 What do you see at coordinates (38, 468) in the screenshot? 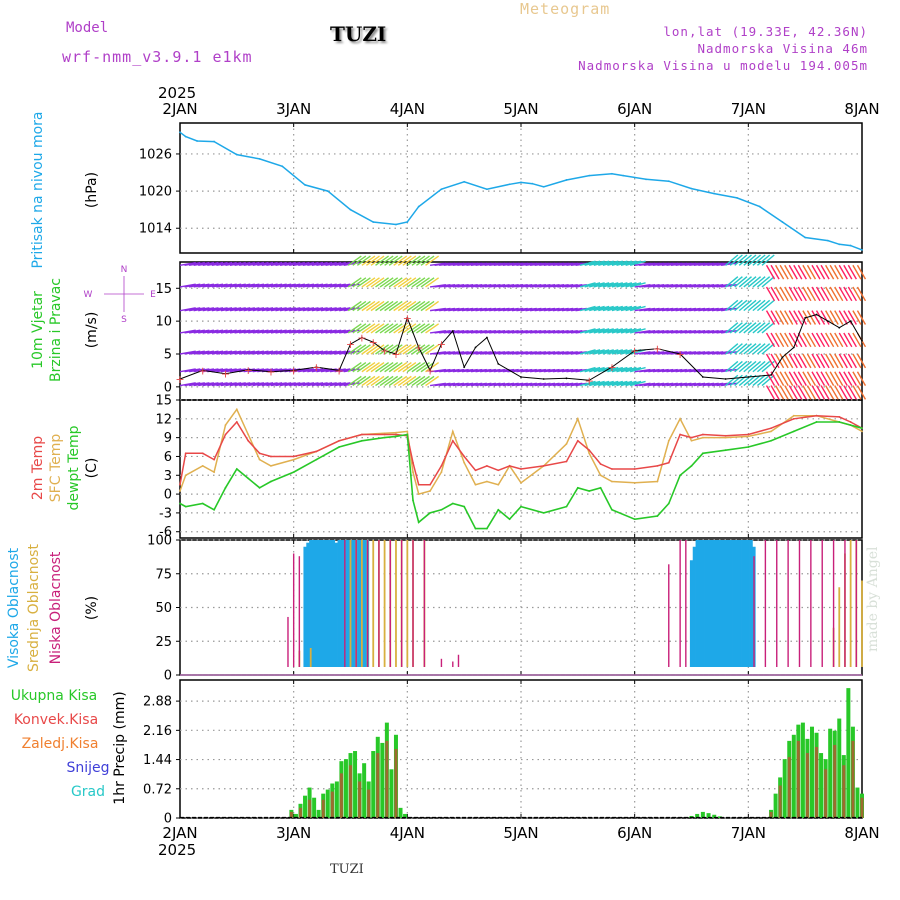
I see `temp-axis-title-2m: 2m Temp` at bounding box center [38, 468].